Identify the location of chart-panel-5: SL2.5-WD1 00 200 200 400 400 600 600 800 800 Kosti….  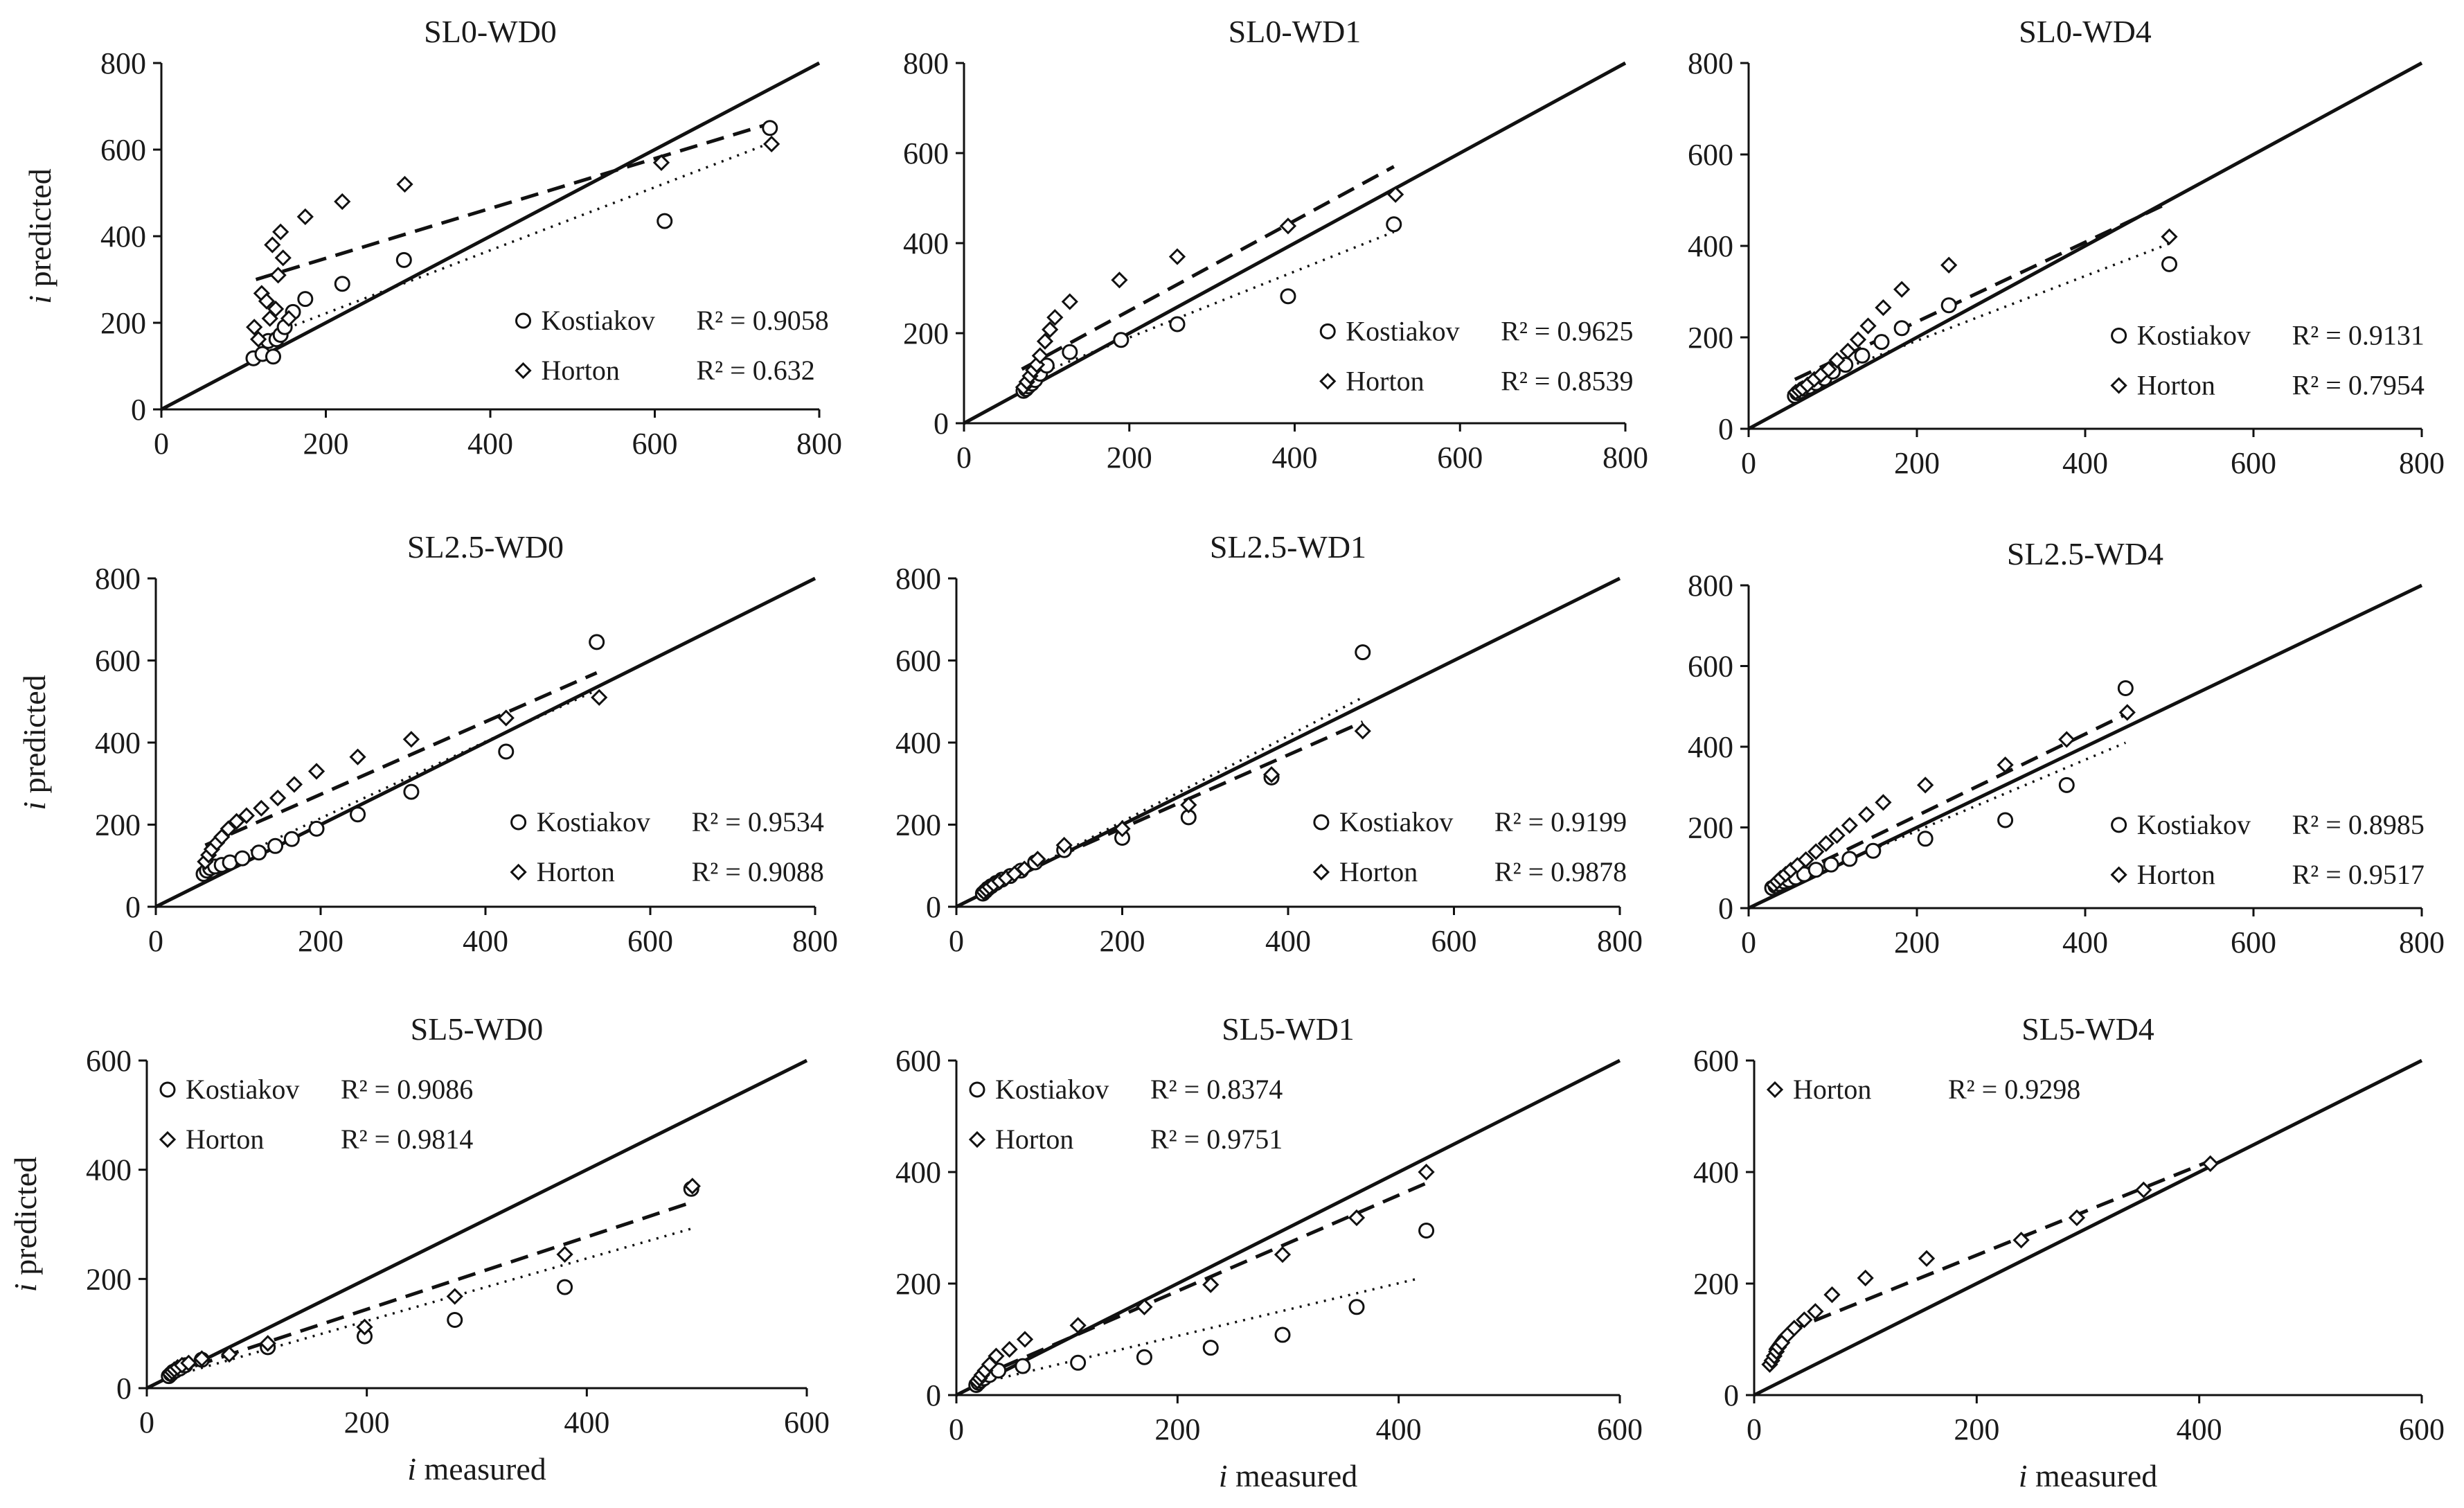
(1269, 744).